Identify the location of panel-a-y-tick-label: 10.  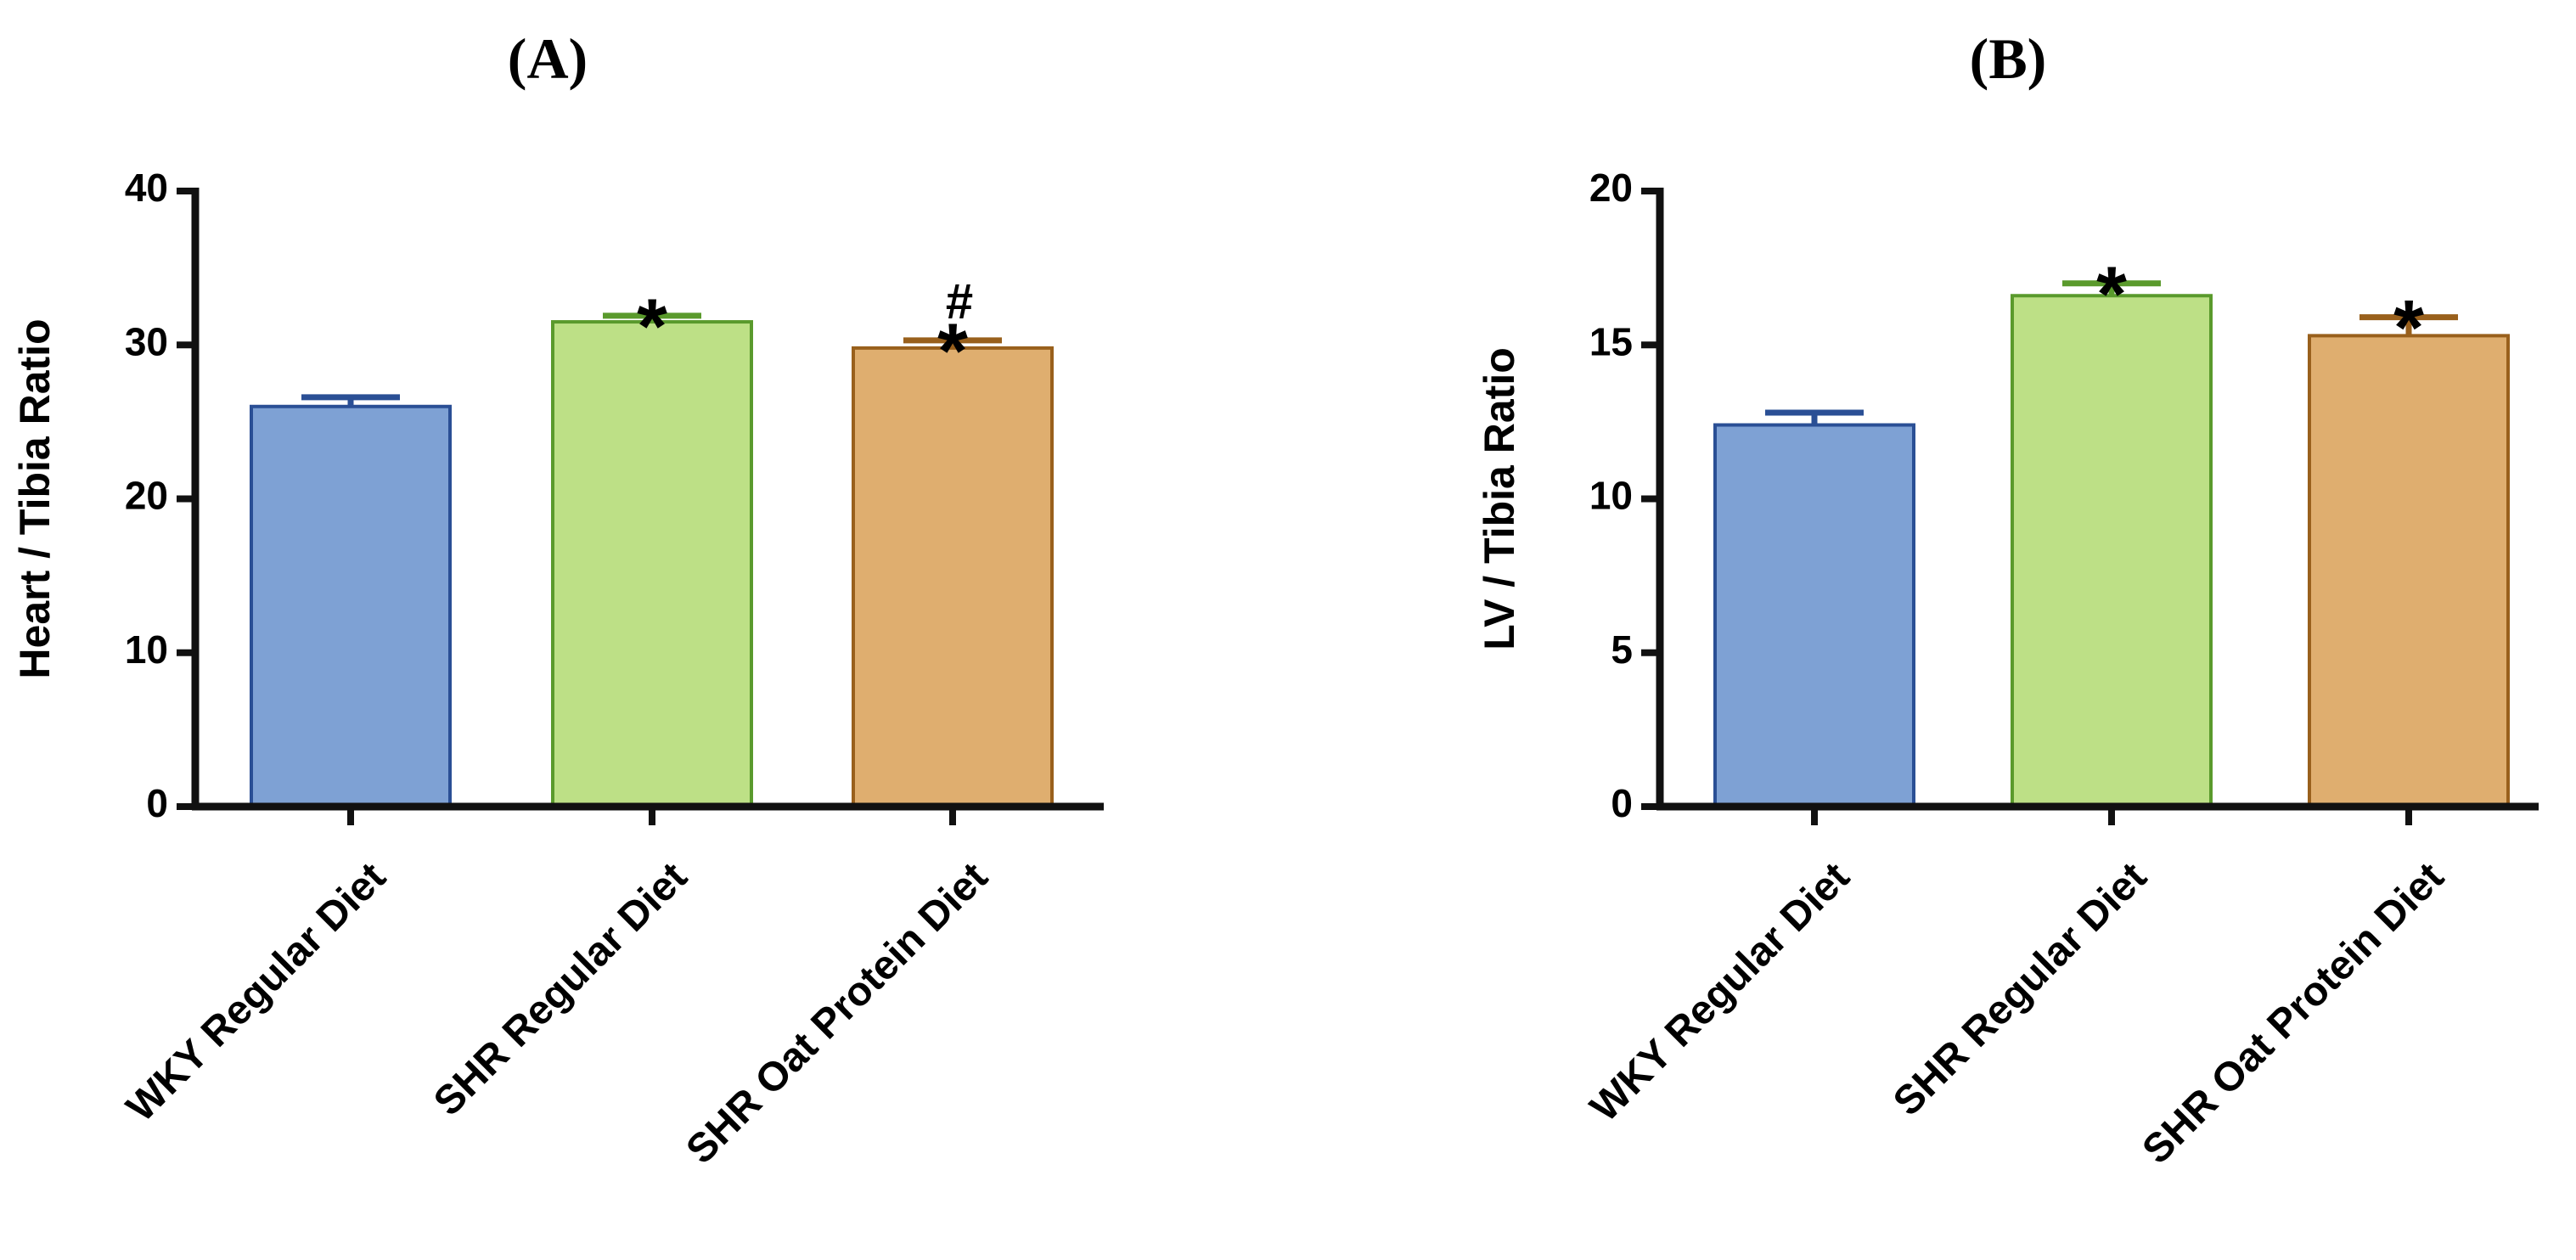
(146, 649).